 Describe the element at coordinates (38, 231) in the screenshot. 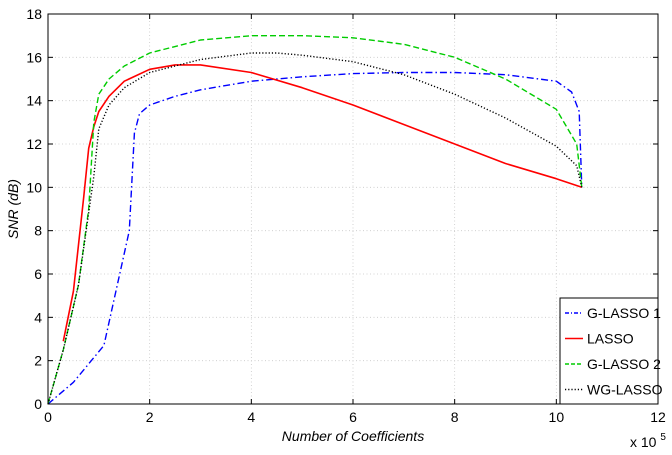

I see `y-tick-label: 8` at that location.